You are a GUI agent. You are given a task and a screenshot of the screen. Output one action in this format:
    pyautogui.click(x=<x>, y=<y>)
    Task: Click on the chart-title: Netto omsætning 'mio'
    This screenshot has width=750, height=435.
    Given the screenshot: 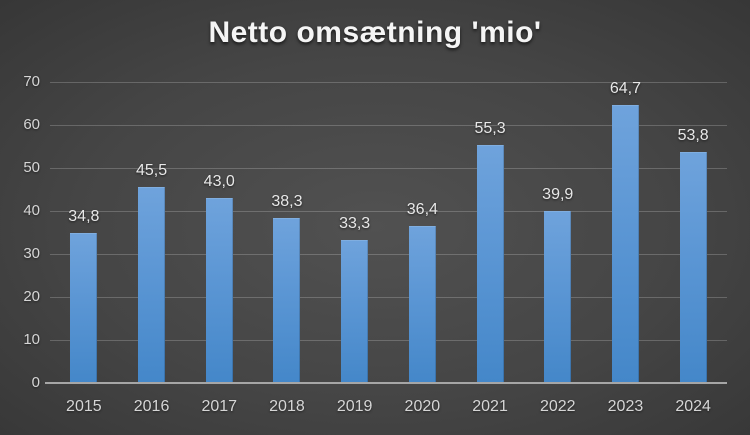 What is the action you would take?
    pyautogui.click(x=375, y=32)
    